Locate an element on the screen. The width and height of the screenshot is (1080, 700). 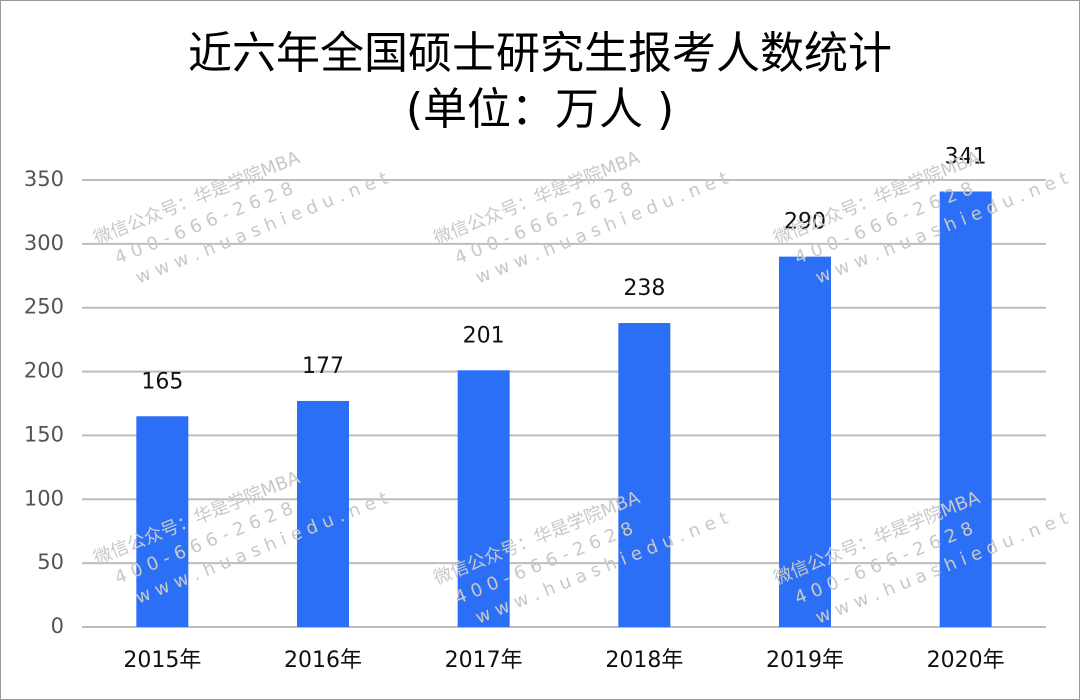
x-tick-label: 2016年 is located at coordinates (323, 660).